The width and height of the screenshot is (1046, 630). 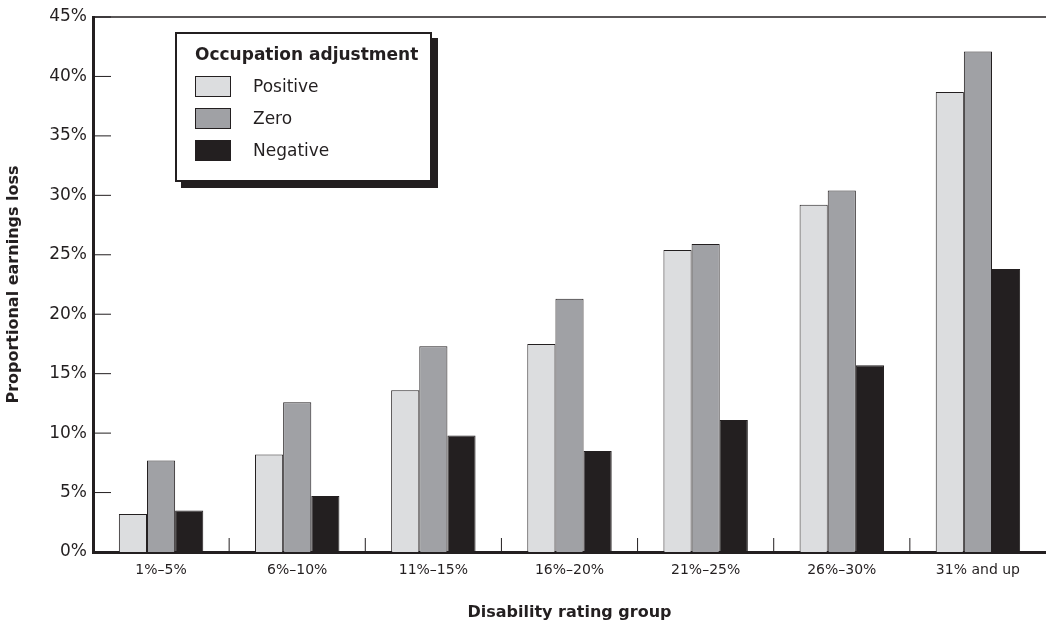 I want to click on y-tick-label: 10%, so click(x=68, y=431).